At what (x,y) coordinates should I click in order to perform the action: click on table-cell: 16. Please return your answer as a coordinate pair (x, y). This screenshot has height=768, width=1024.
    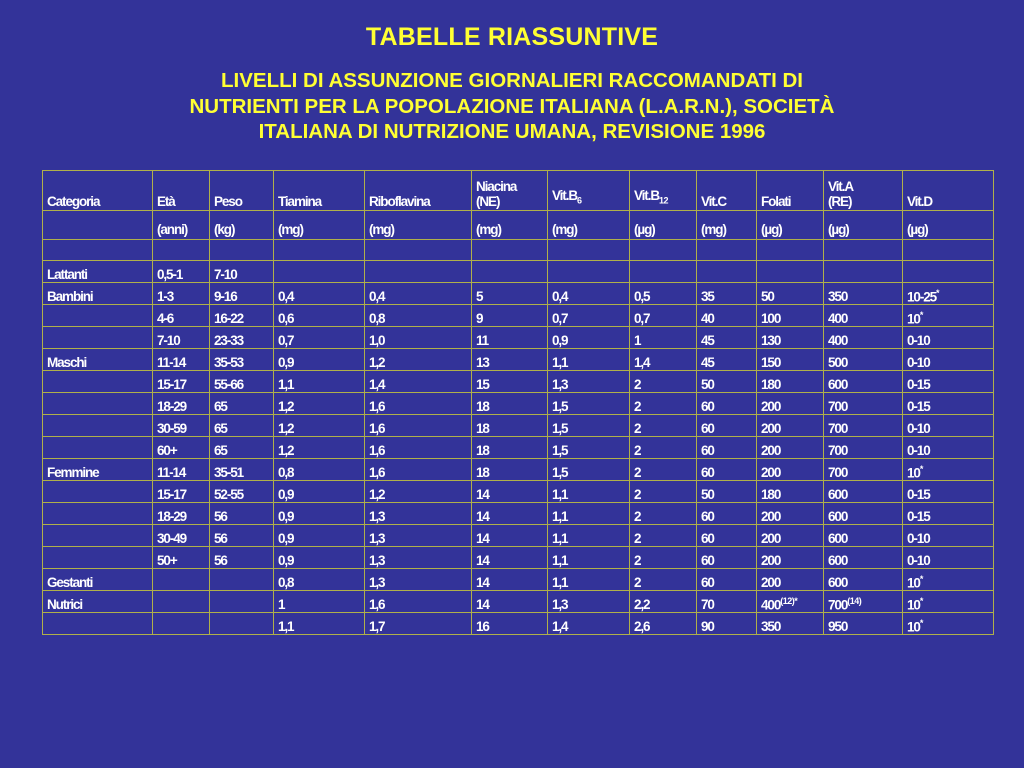
    Looking at the image, I should click on (509, 623).